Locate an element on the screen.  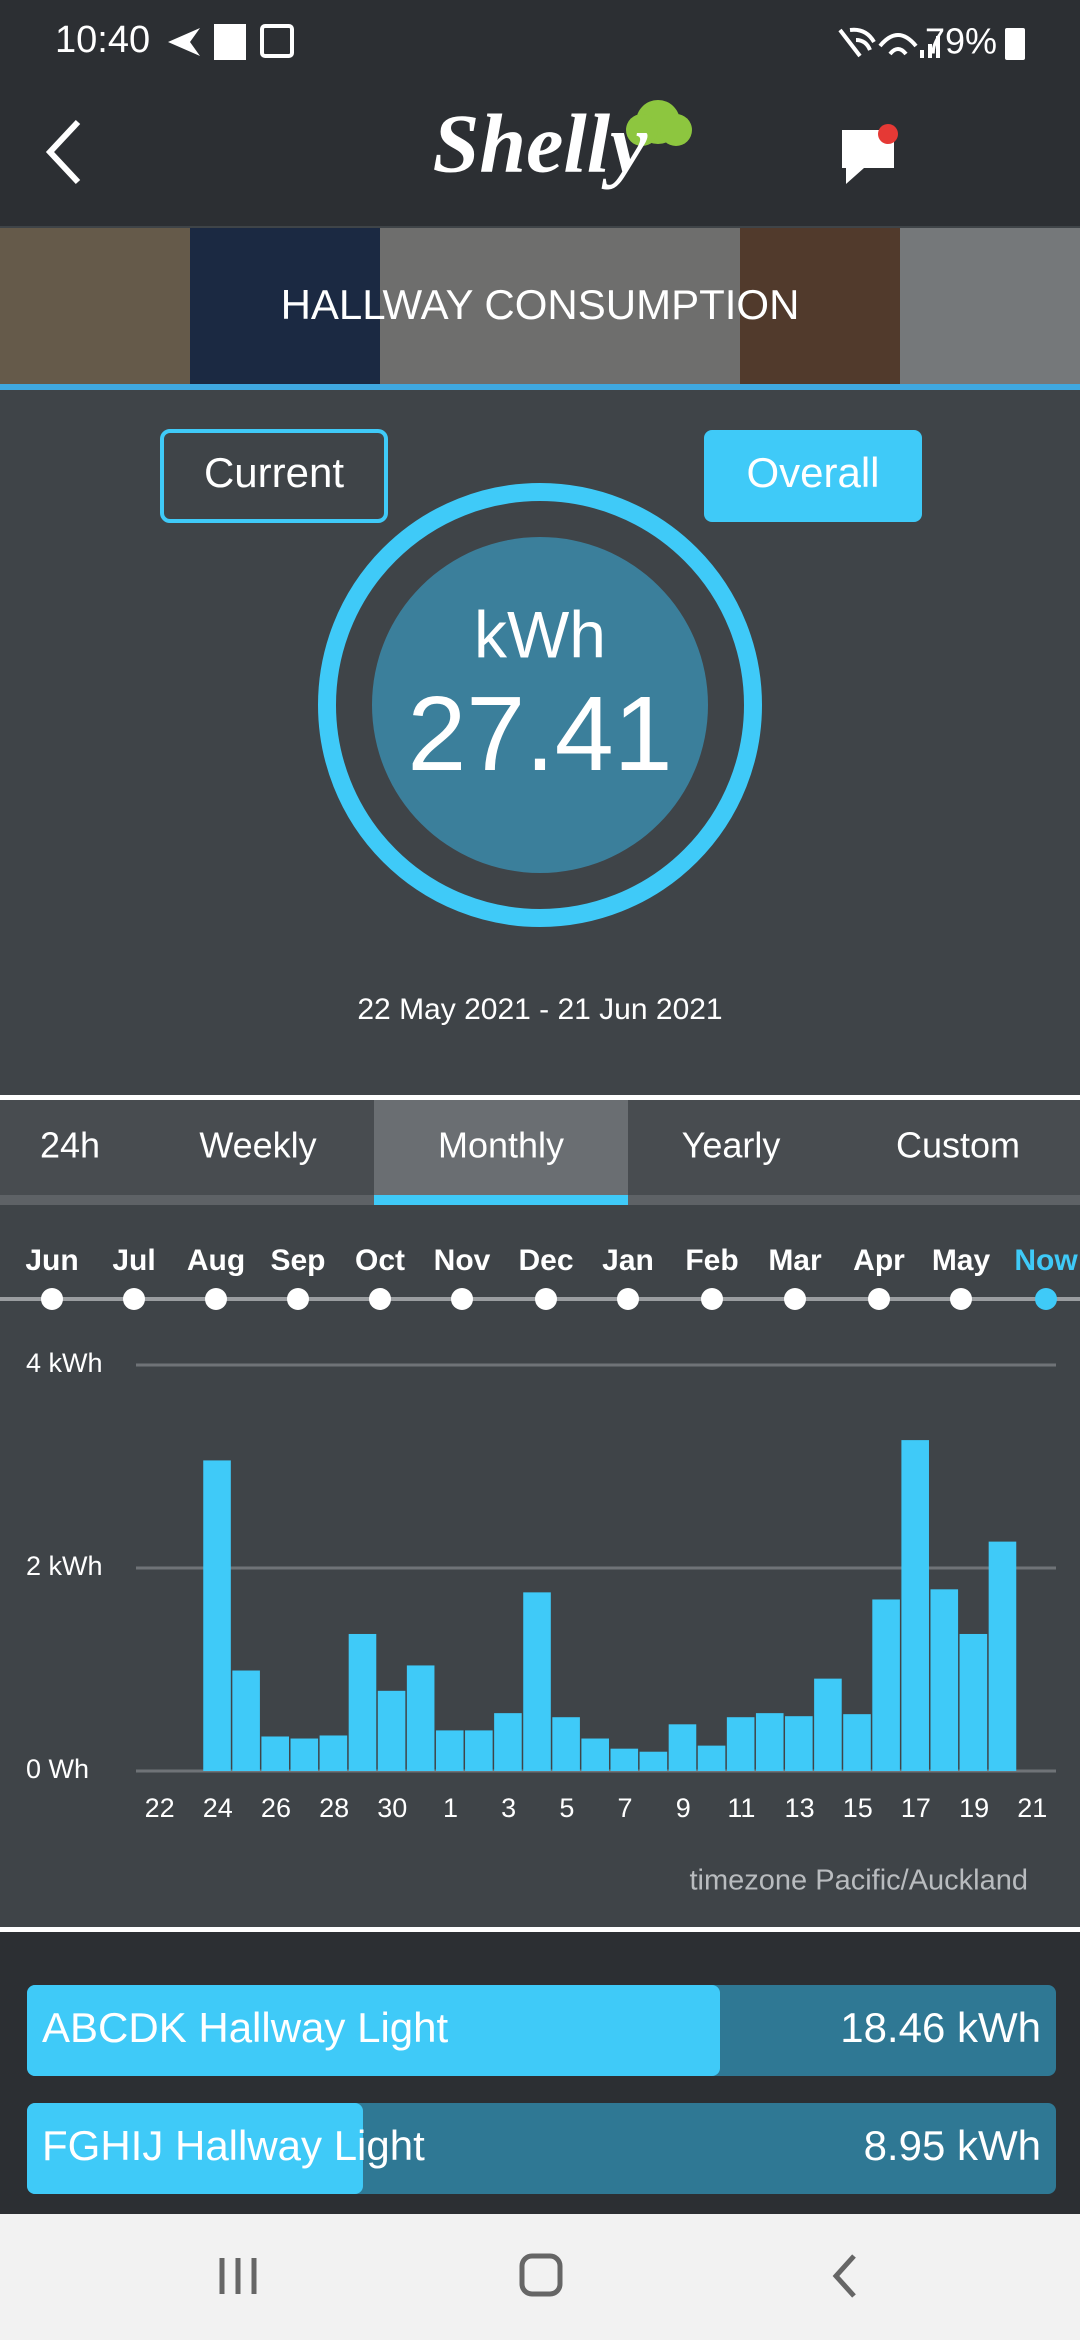
month-label: Dec is located at coordinates (545, 1260).